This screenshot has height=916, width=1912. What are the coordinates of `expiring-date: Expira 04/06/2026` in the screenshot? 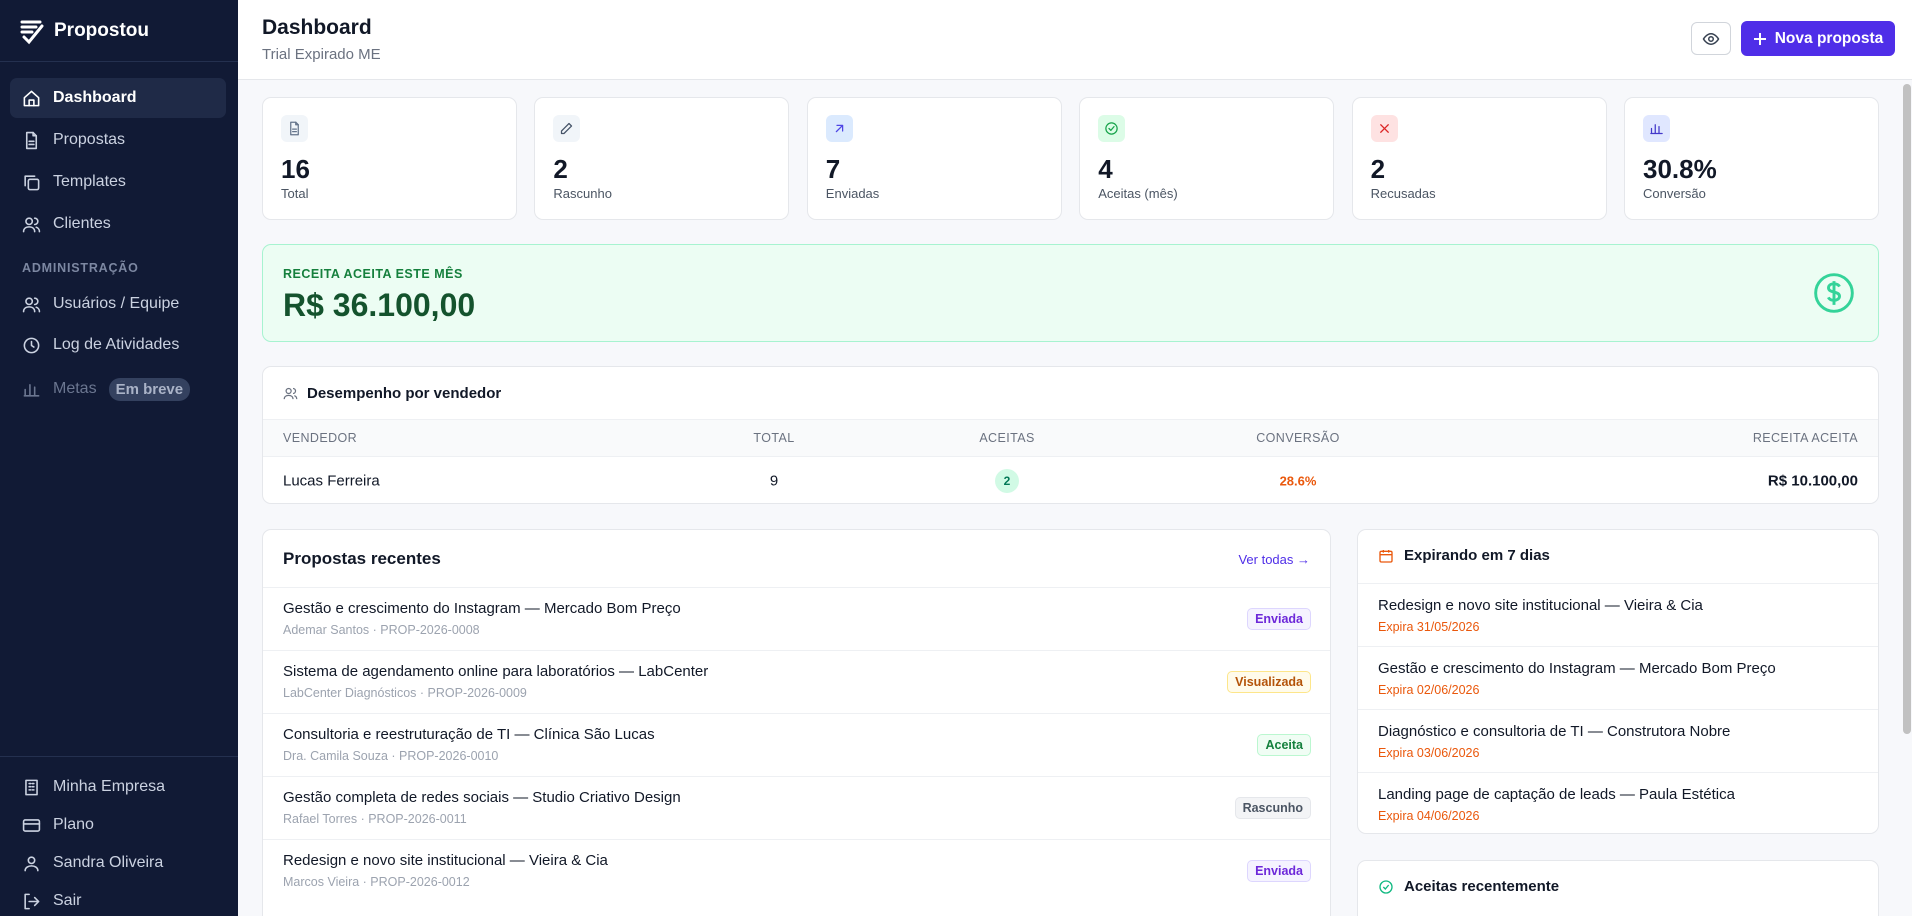 It's located at (1429, 816).